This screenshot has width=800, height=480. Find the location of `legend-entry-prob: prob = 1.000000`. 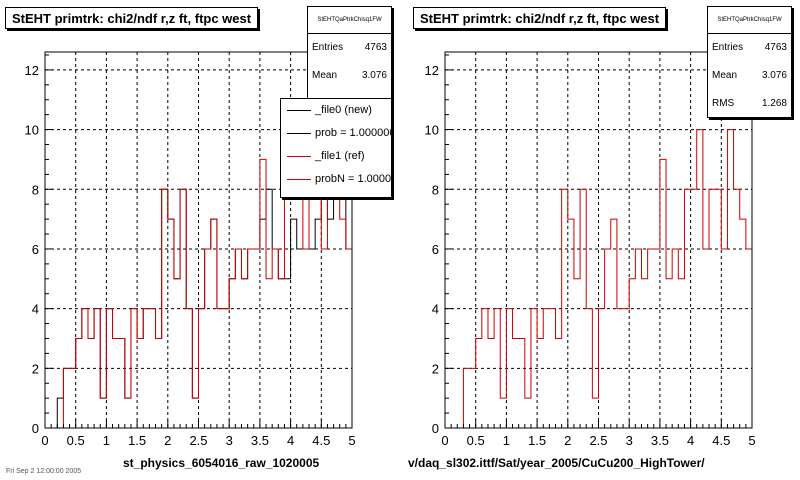

legend-entry-prob: prob = 1.000000 is located at coordinates (336, 133).